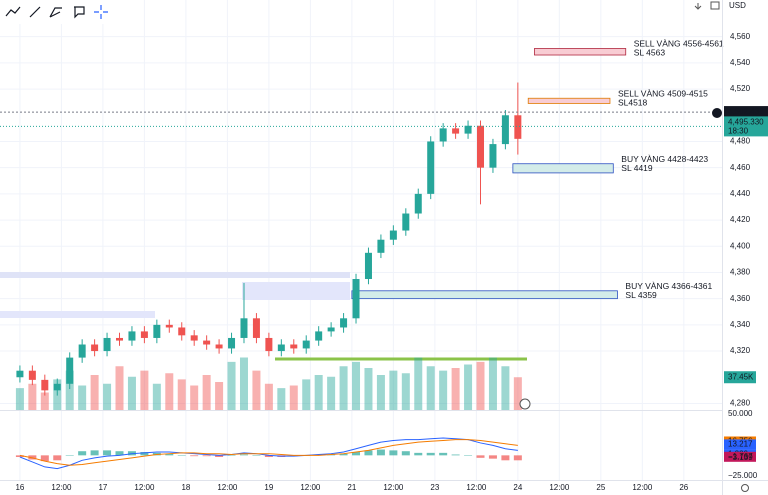 The image size is (768, 495). I want to click on macd-line, so click(268, 453).